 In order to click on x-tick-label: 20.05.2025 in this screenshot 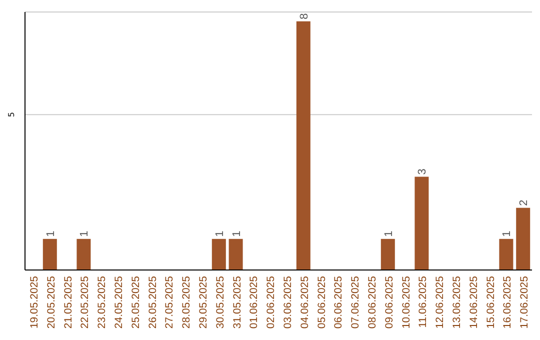, I will do `click(51, 302)`.